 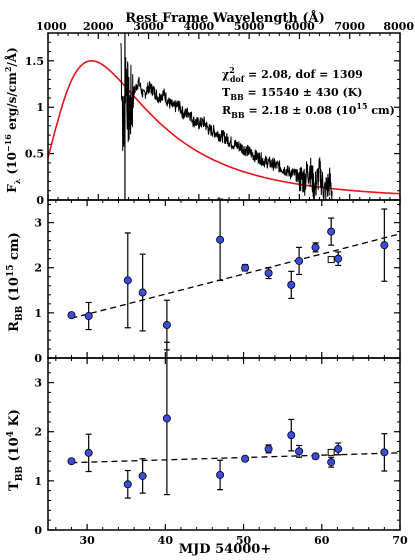 What do you see at coordinates (15, 282) in the screenshot?
I see `radius-ylabel: RBB (1015 cm)` at bounding box center [15, 282].